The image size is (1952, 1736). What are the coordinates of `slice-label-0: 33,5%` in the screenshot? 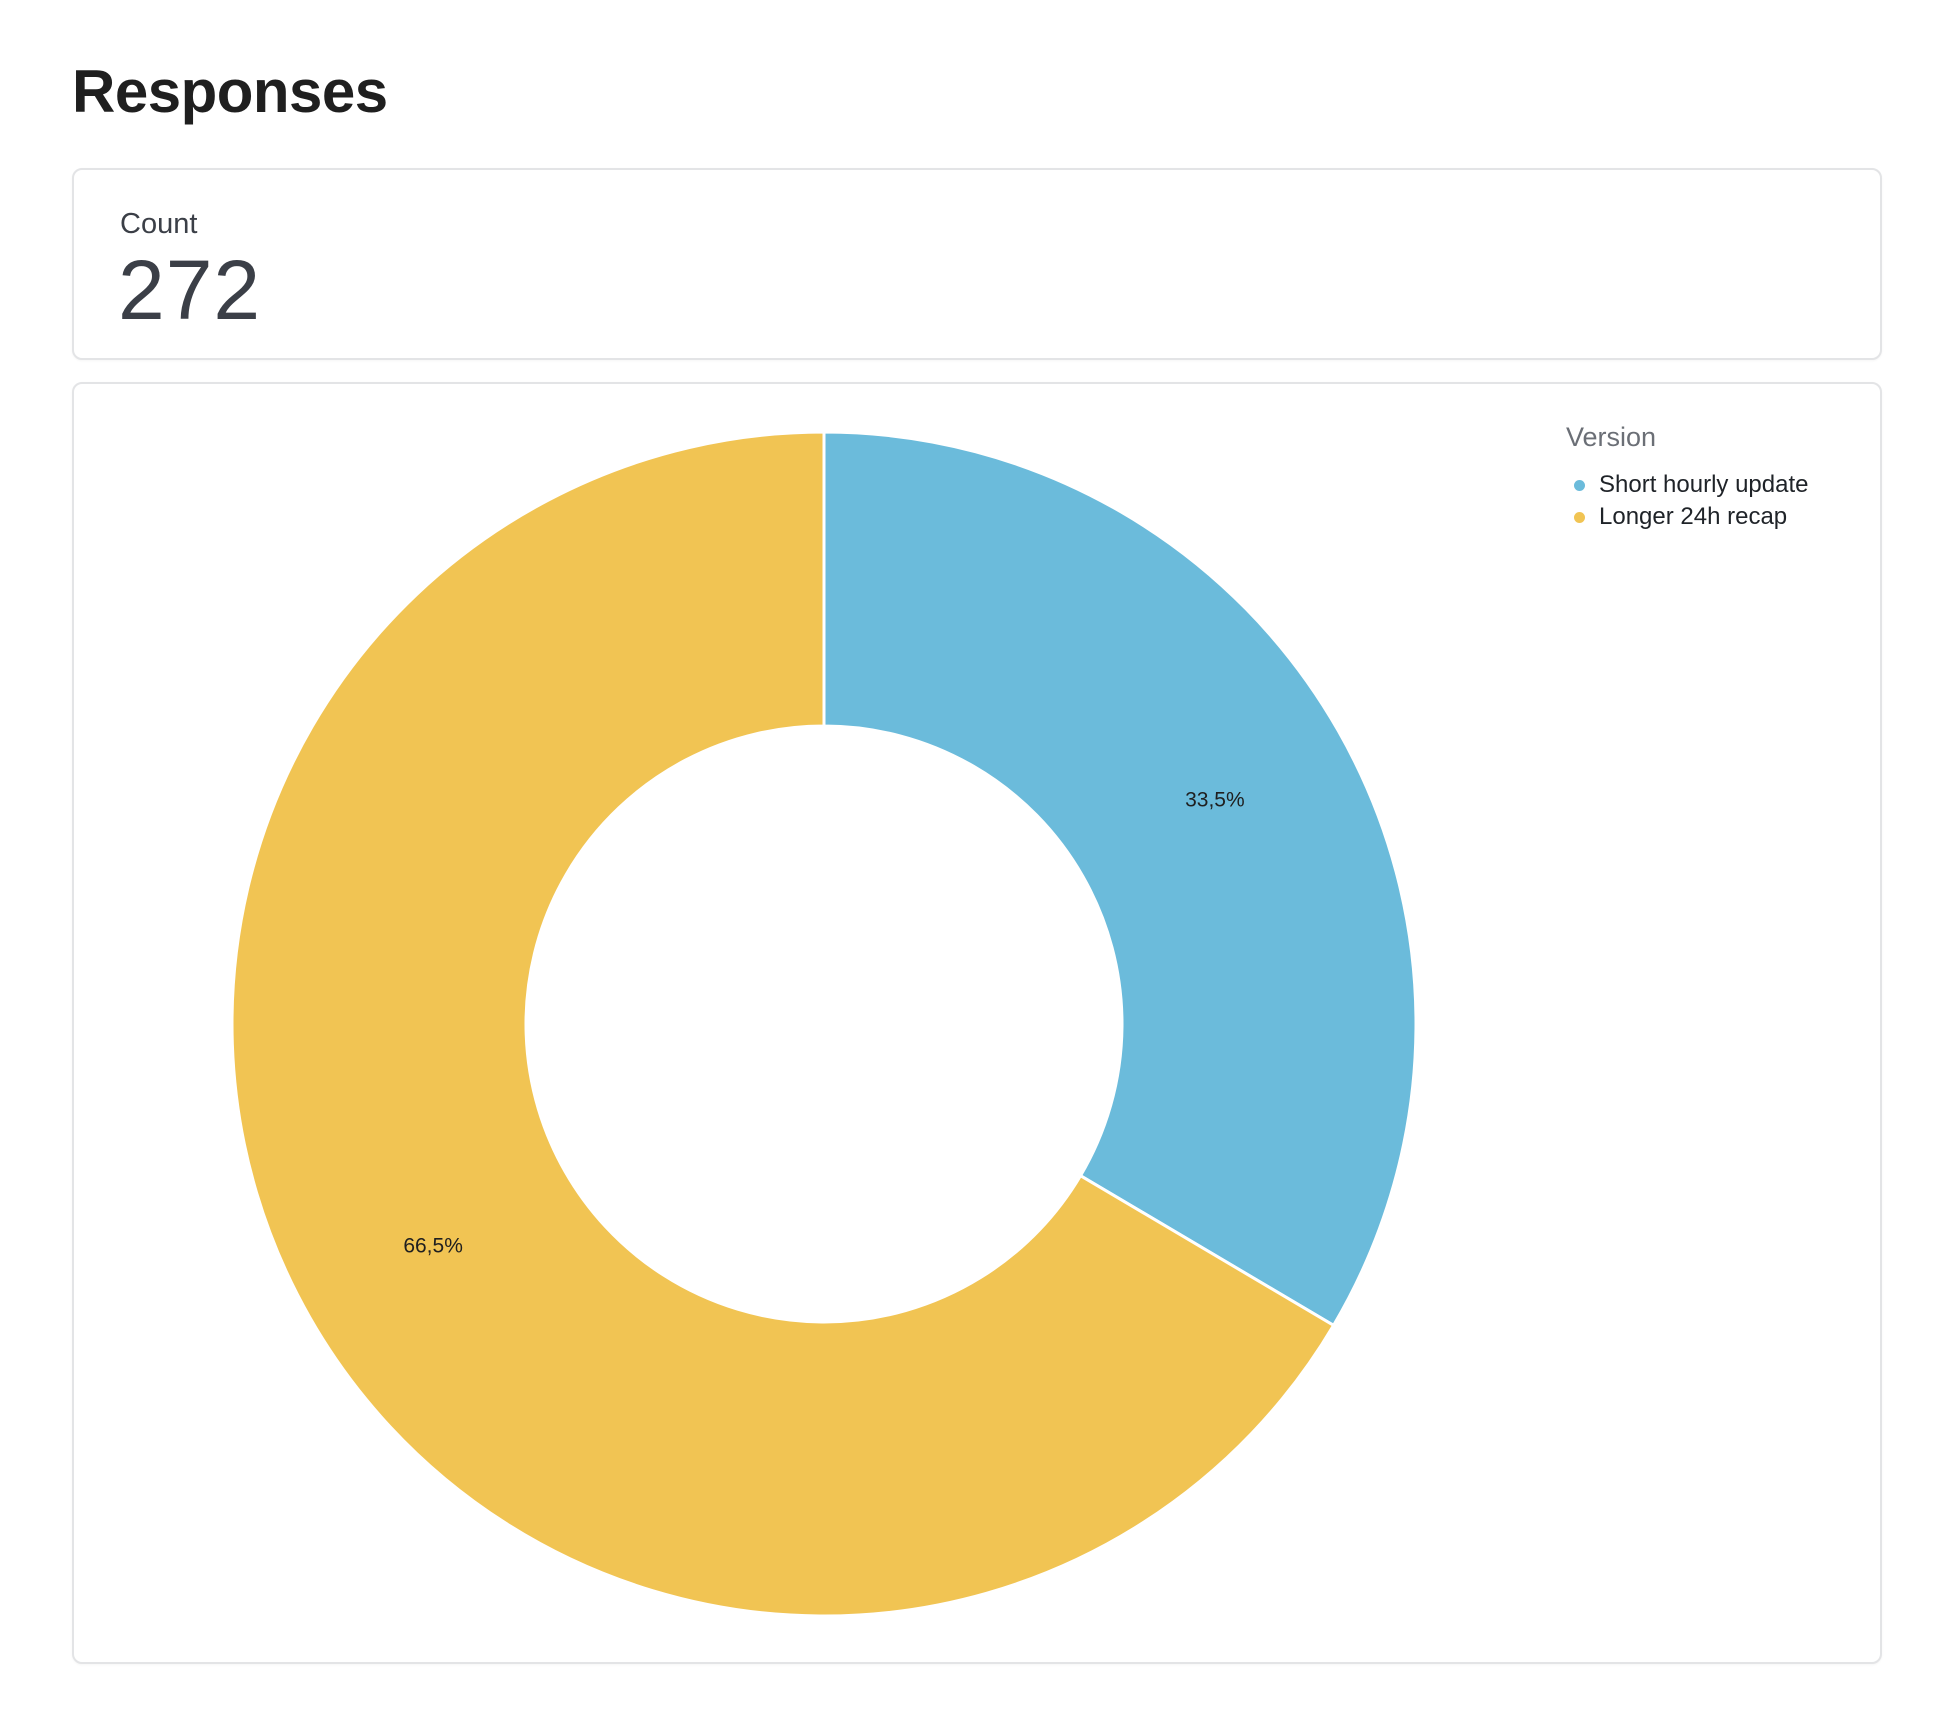 It's located at (1215, 800).